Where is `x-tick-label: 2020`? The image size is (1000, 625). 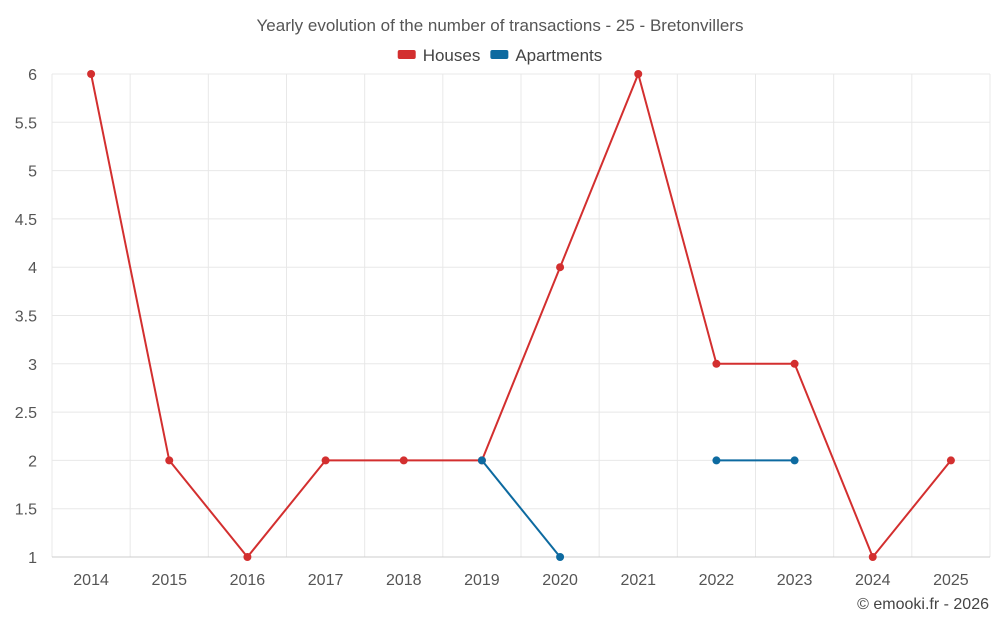
x-tick-label: 2020 is located at coordinates (560, 580).